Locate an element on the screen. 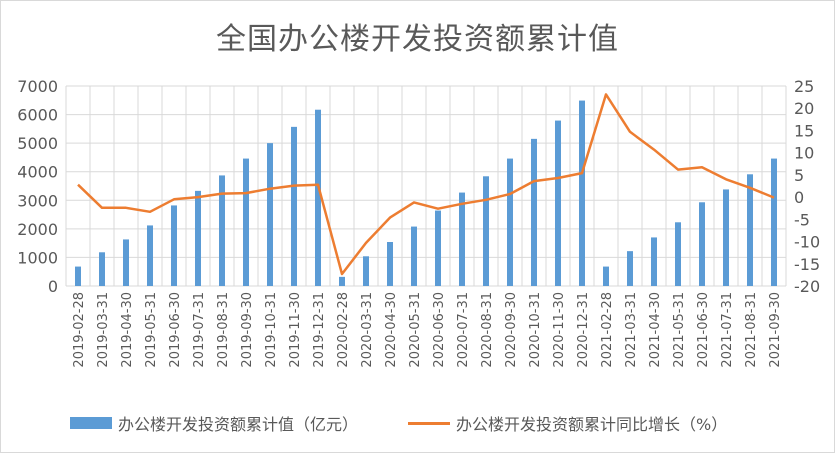 The width and height of the screenshot is (835, 453). x-tick-label: 2021-09-30 is located at coordinates (775, 330).